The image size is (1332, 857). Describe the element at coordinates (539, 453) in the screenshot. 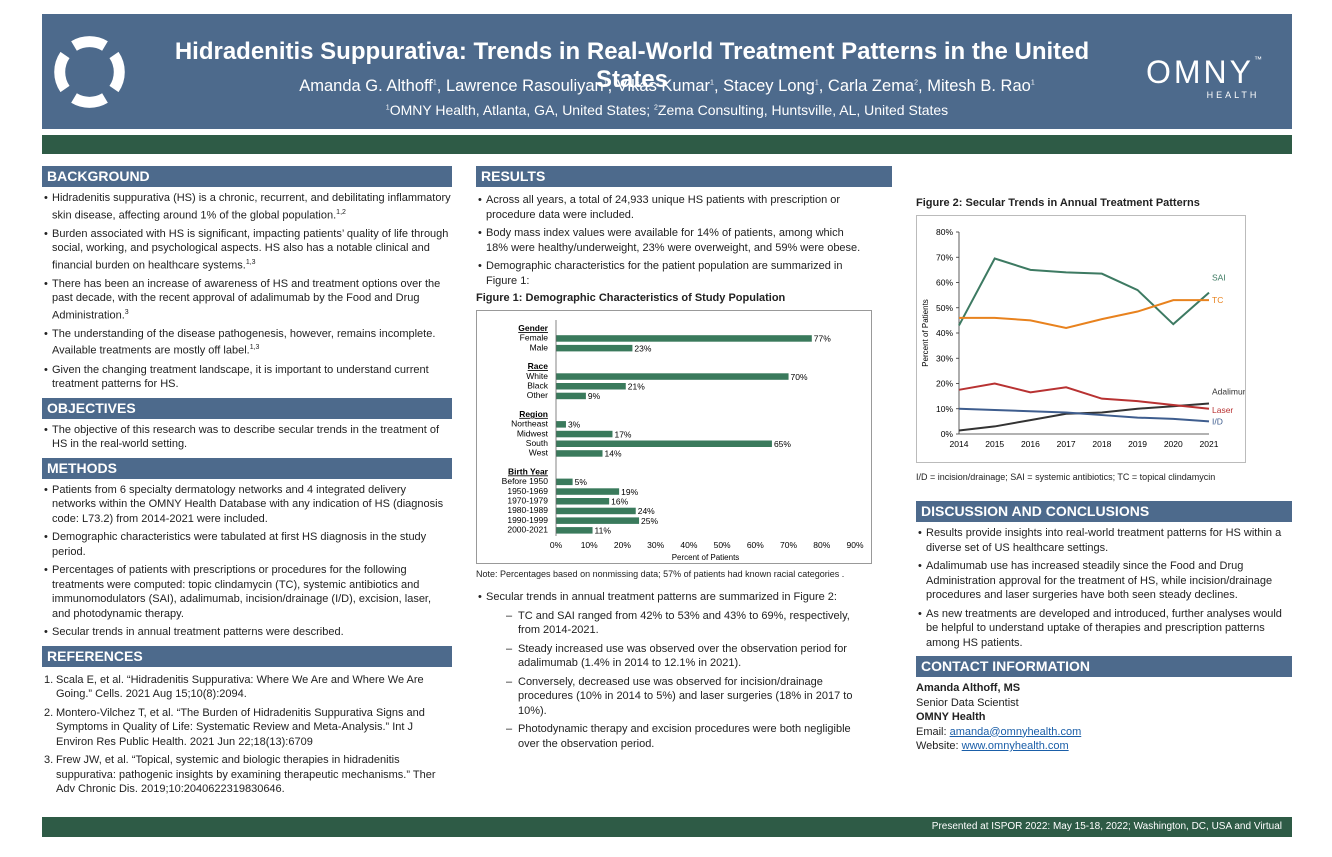

I see `category-label: West` at that location.